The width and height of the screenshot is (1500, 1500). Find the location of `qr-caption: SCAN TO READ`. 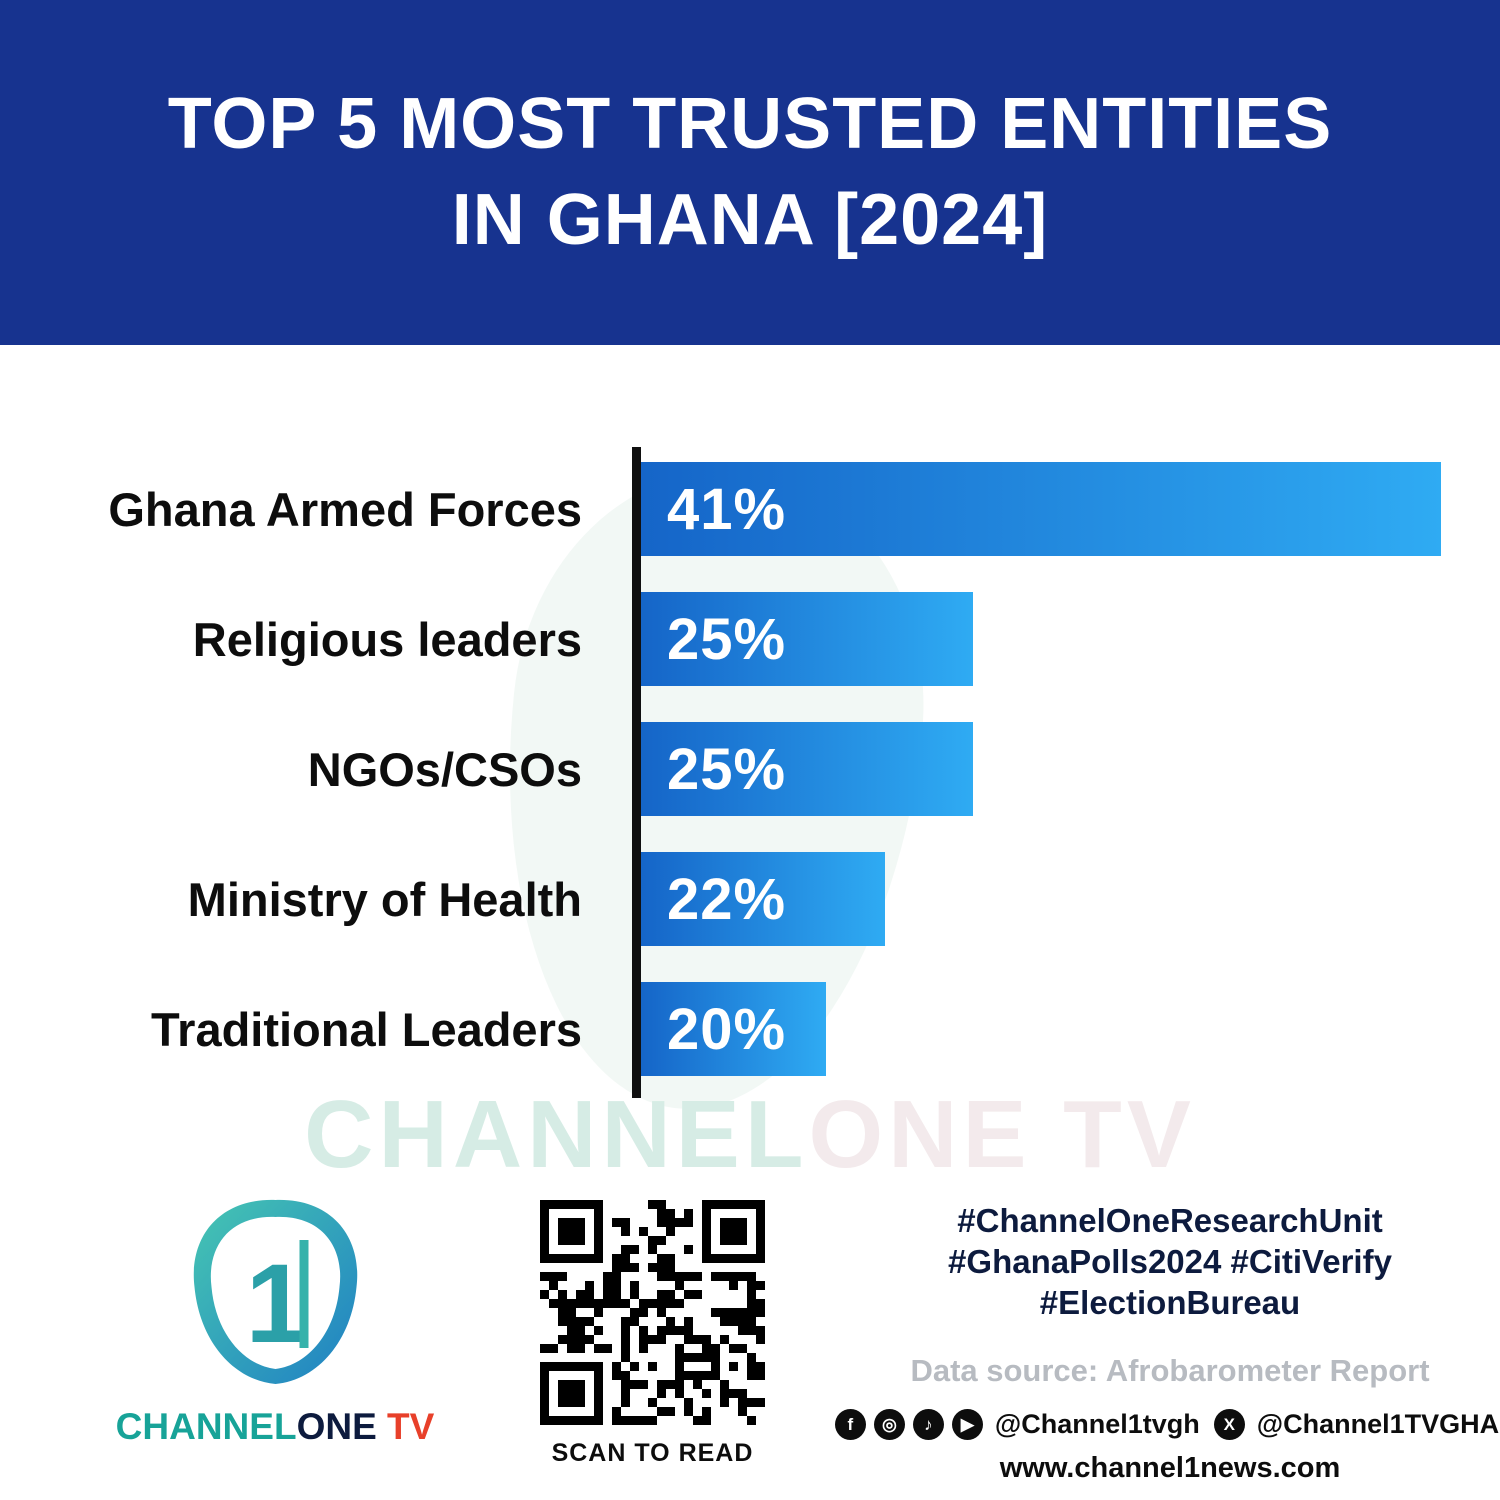

qr-caption: SCAN TO READ is located at coordinates (652, 1453).